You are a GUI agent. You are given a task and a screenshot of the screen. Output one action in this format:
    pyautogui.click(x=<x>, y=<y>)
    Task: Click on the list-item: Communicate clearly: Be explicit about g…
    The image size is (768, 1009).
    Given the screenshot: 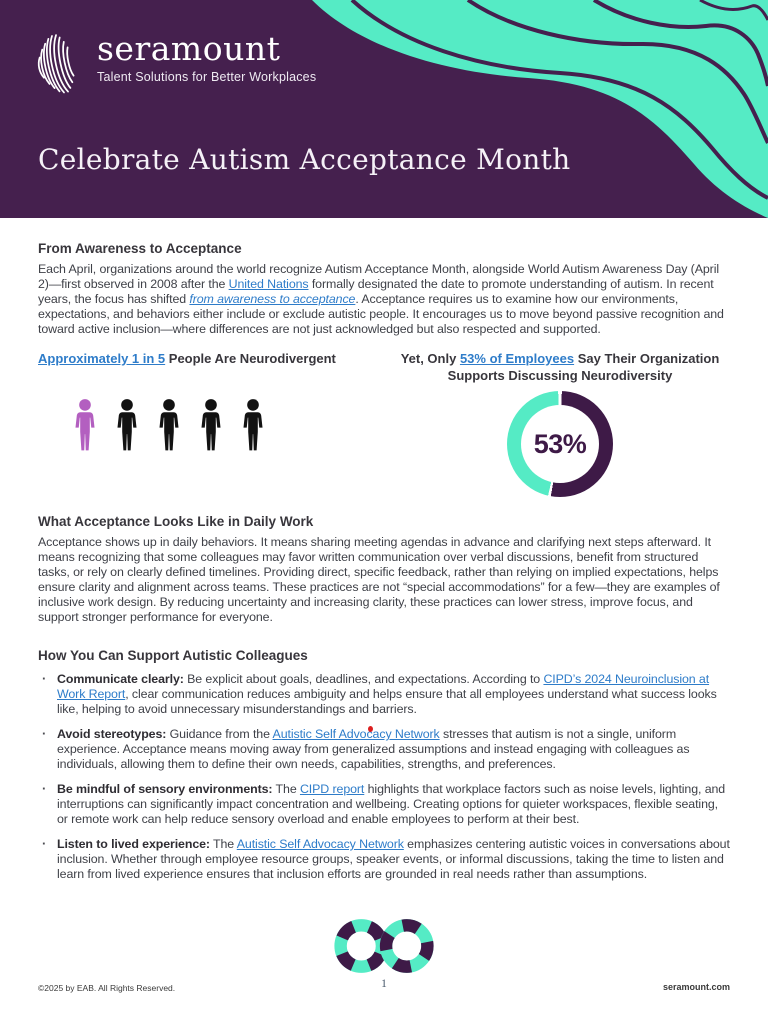 What is the action you would take?
    pyautogui.click(x=384, y=694)
    